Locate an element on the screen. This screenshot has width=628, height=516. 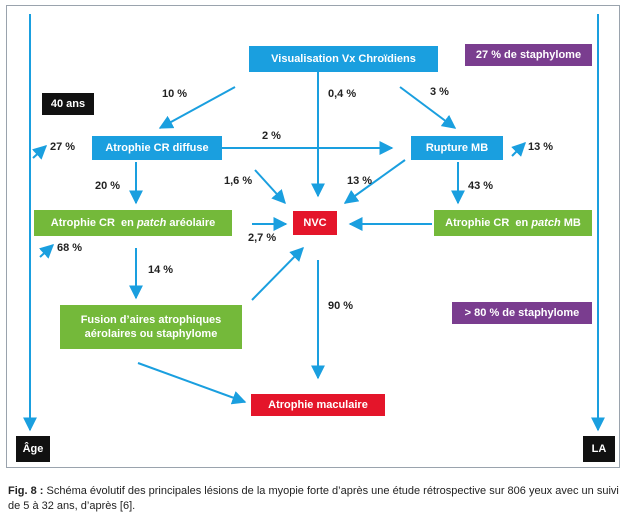
label-13-right: 13 % is located at coordinates (541, 147).